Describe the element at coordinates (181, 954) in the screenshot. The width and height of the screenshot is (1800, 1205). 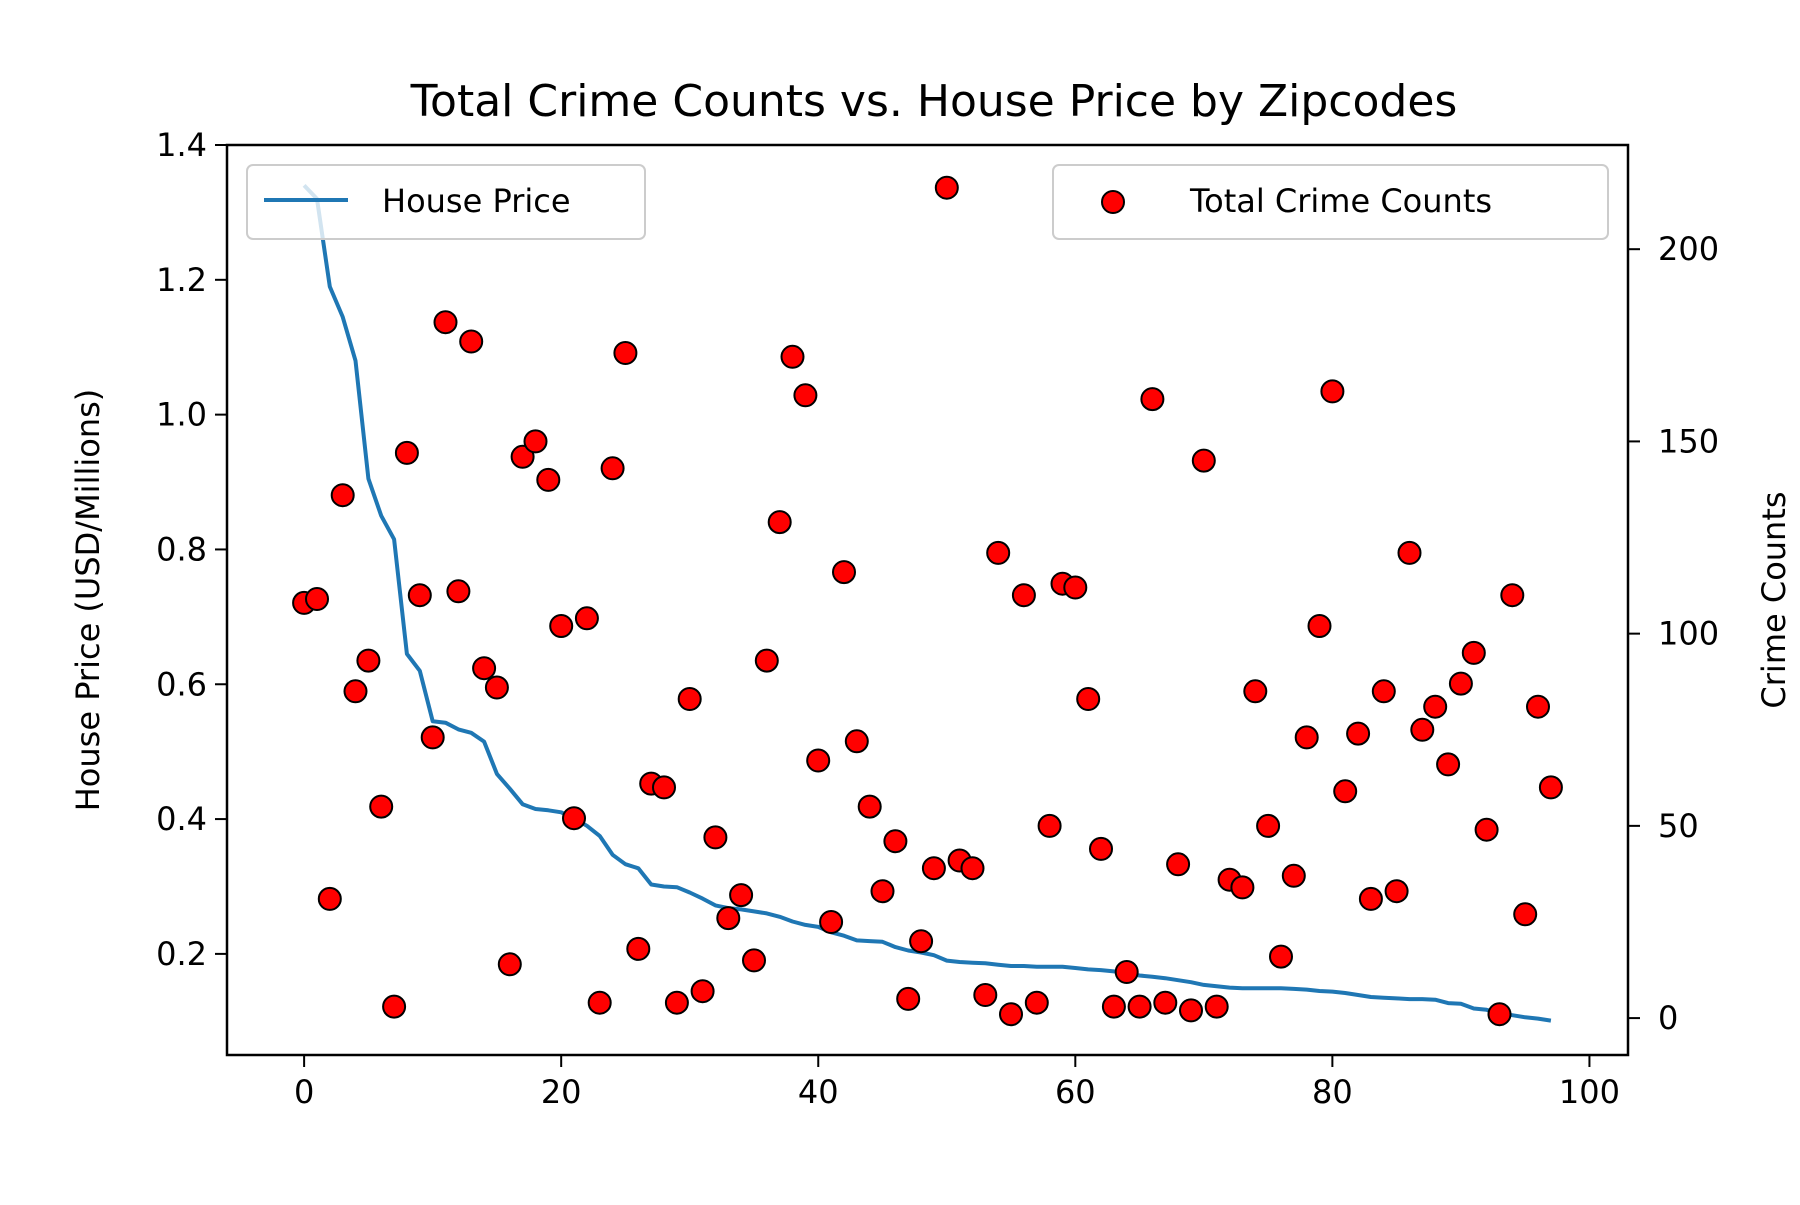
I see `left-y-tick-label: 0.2` at that location.